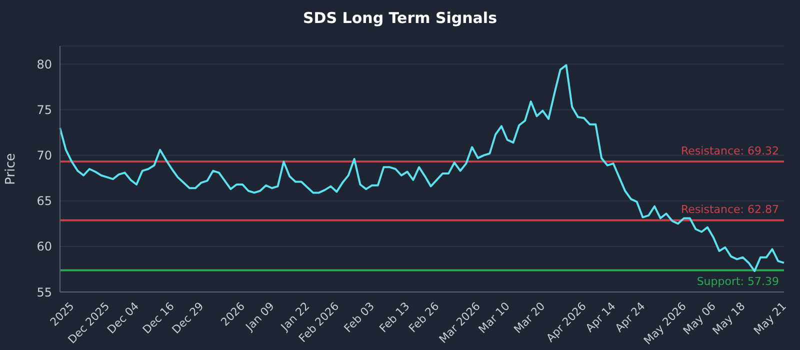 This screenshot has width=800, height=350. What do you see at coordinates (400, 18) in the screenshot?
I see `chart-title: SDS Long Term Signals` at bounding box center [400, 18].